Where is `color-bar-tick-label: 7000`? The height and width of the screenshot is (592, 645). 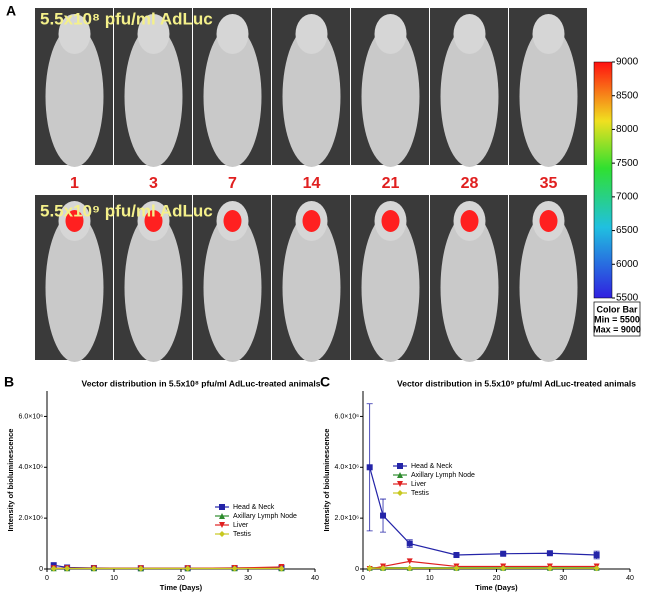
color-bar-tick-label: 7000 is located at coordinates (627, 196).